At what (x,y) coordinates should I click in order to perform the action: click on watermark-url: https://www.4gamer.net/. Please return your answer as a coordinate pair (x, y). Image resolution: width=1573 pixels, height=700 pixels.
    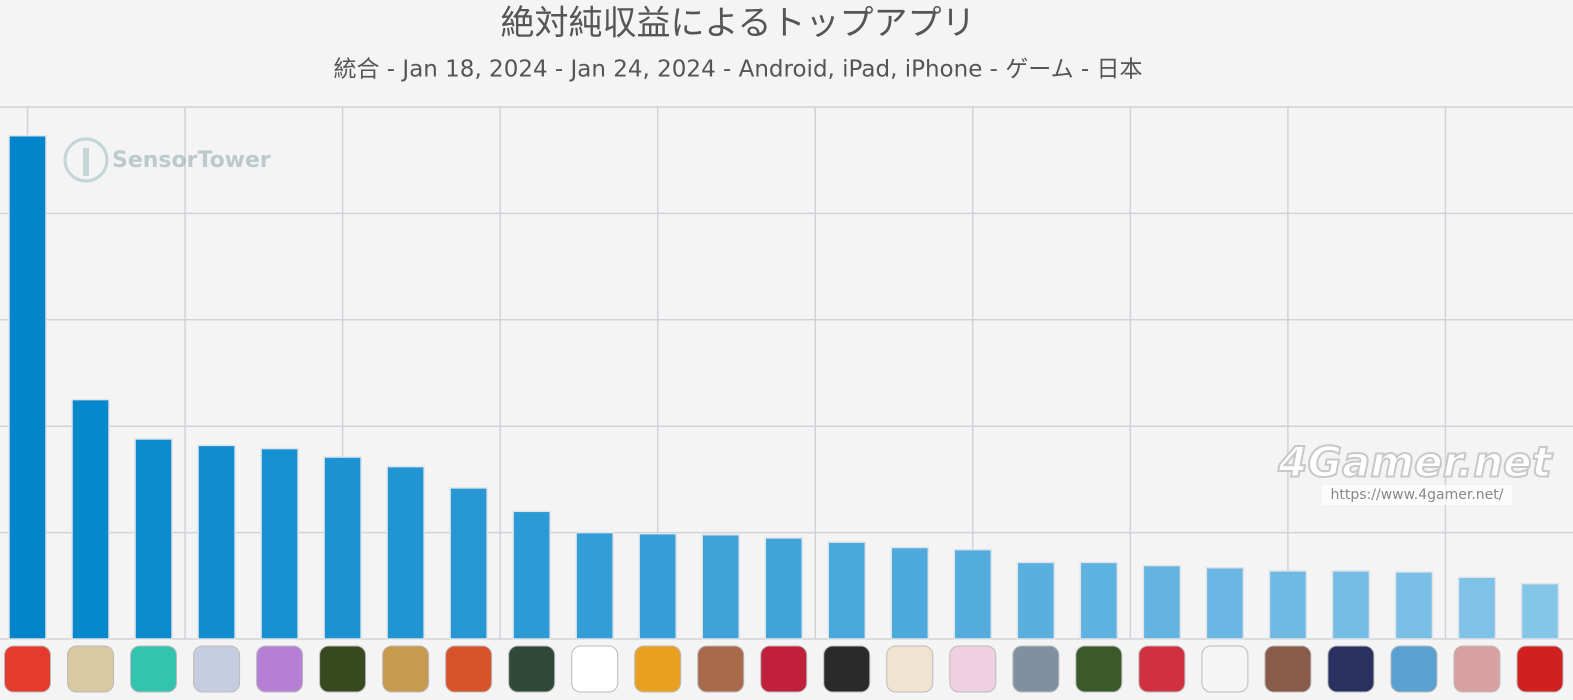
    Looking at the image, I should click on (1417, 495).